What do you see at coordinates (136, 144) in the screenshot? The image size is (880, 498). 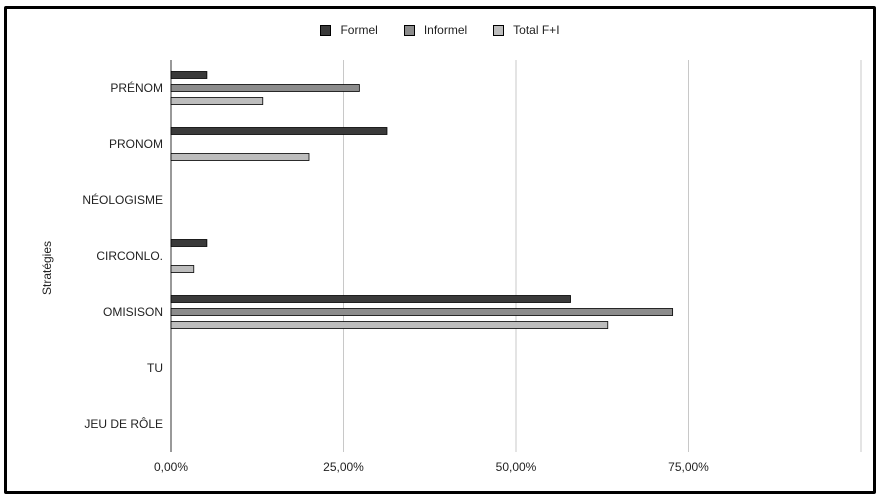 I see `category-label: PRONOM` at bounding box center [136, 144].